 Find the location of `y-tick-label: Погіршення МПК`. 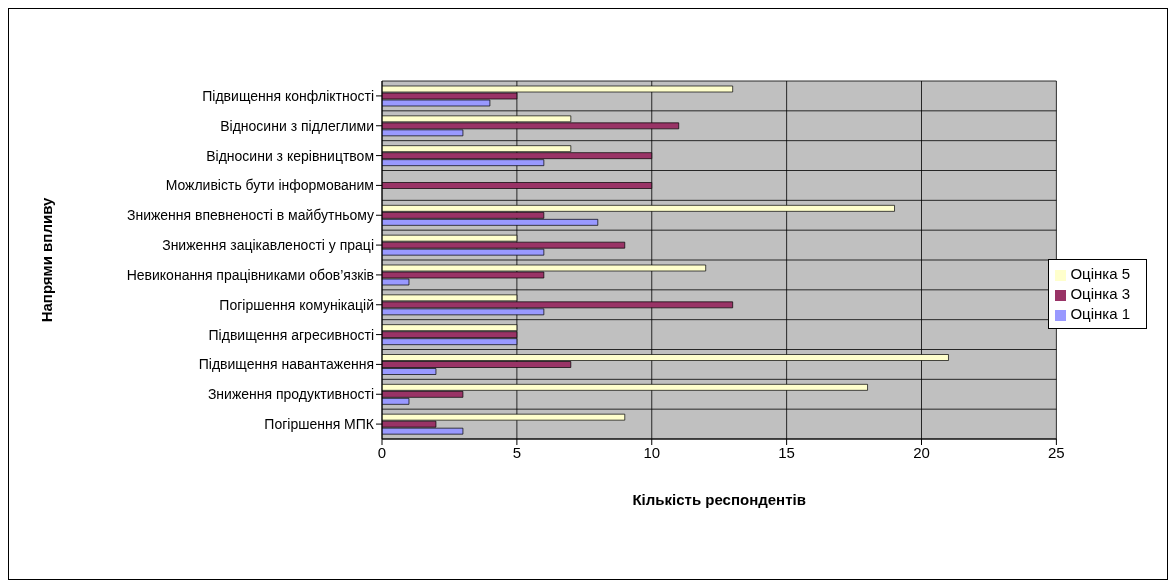

y-tick-label: Погіршення МПК is located at coordinates (319, 424).